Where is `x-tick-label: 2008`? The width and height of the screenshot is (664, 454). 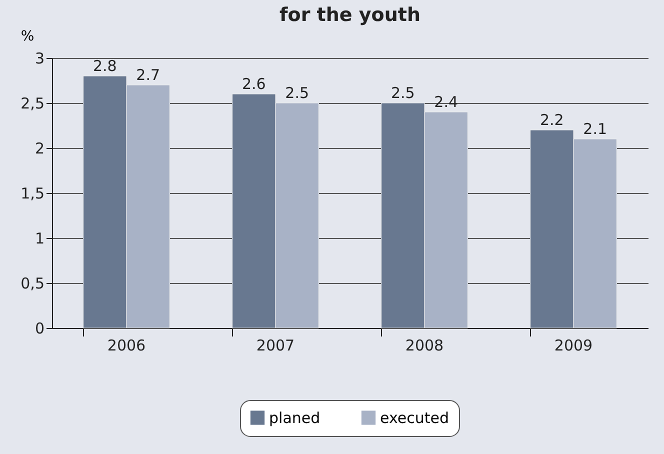
x-tick-label: 2008 is located at coordinates (424, 345).